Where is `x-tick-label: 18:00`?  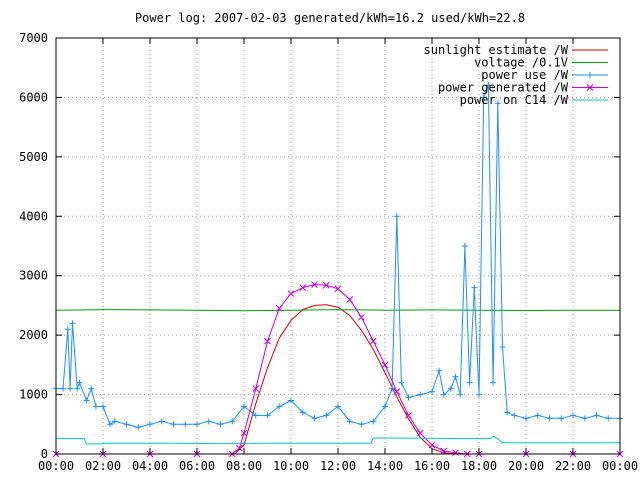
x-tick-label: 18:00 is located at coordinates (479, 466).